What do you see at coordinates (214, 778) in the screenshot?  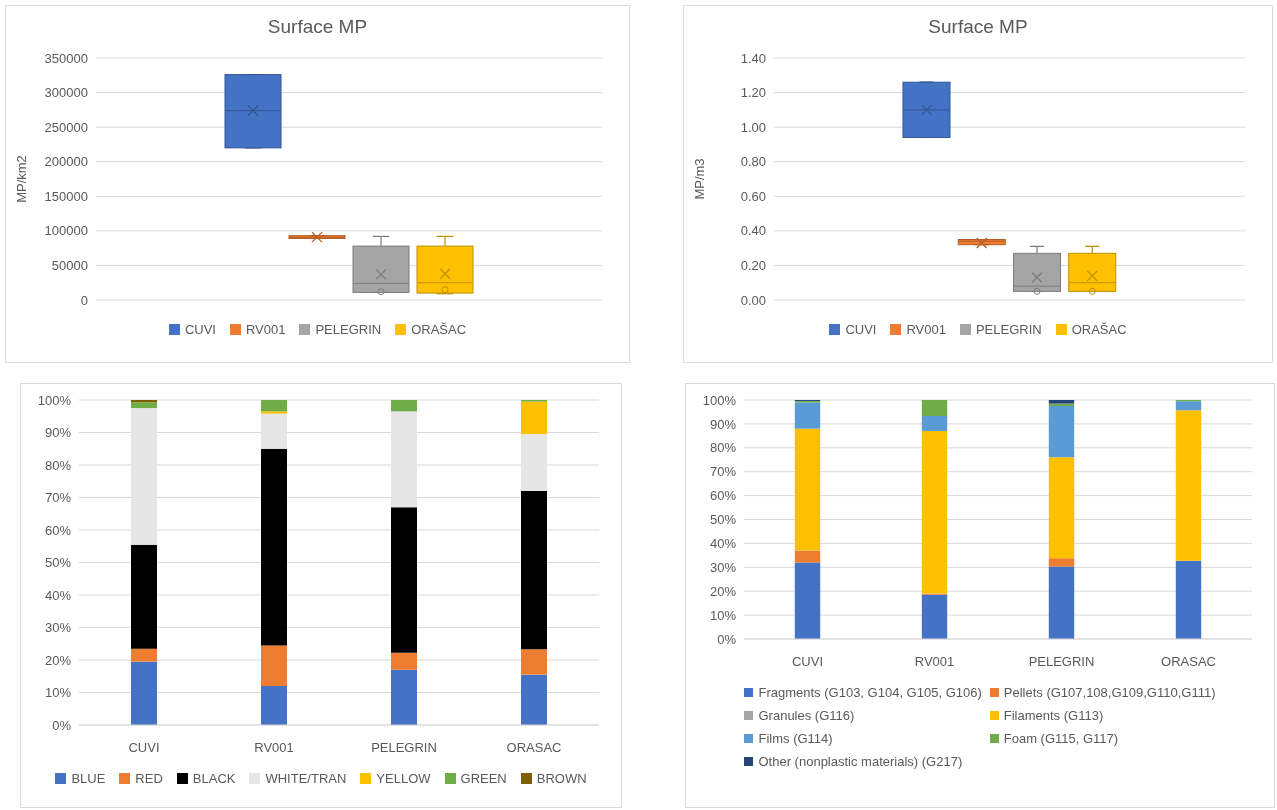 I see `legend-label: BLACK` at bounding box center [214, 778].